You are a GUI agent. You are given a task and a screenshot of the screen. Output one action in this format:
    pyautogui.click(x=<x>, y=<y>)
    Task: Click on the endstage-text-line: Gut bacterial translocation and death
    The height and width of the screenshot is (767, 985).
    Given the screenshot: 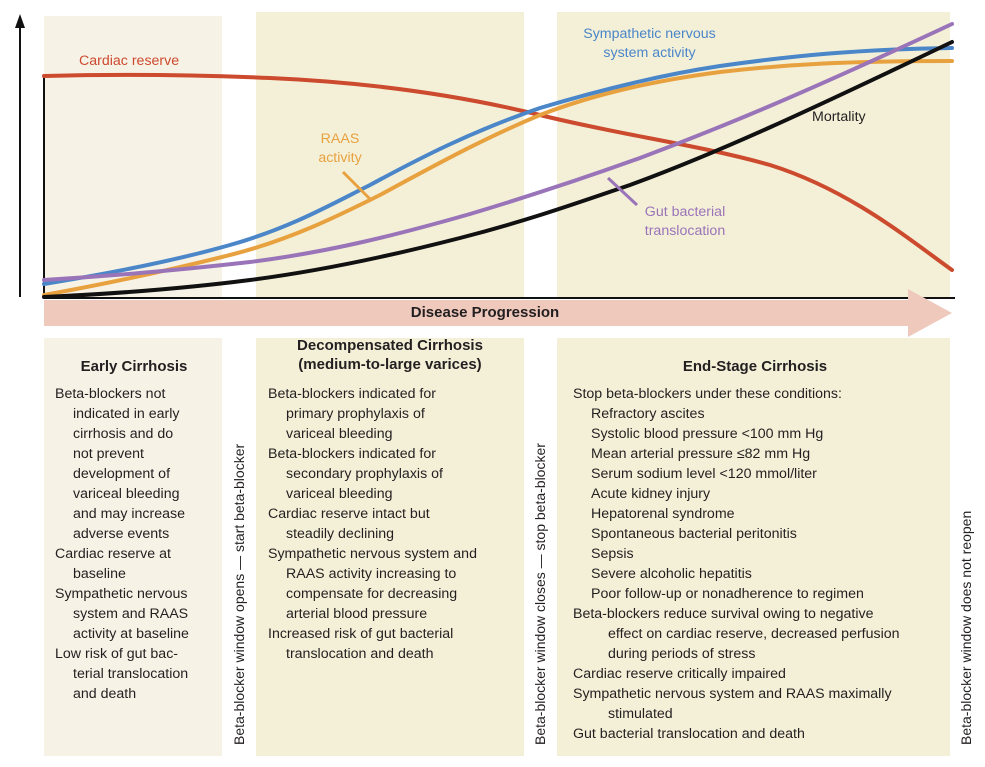 What is the action you would take?
    pyautogui.click(x=689, y=734)
    